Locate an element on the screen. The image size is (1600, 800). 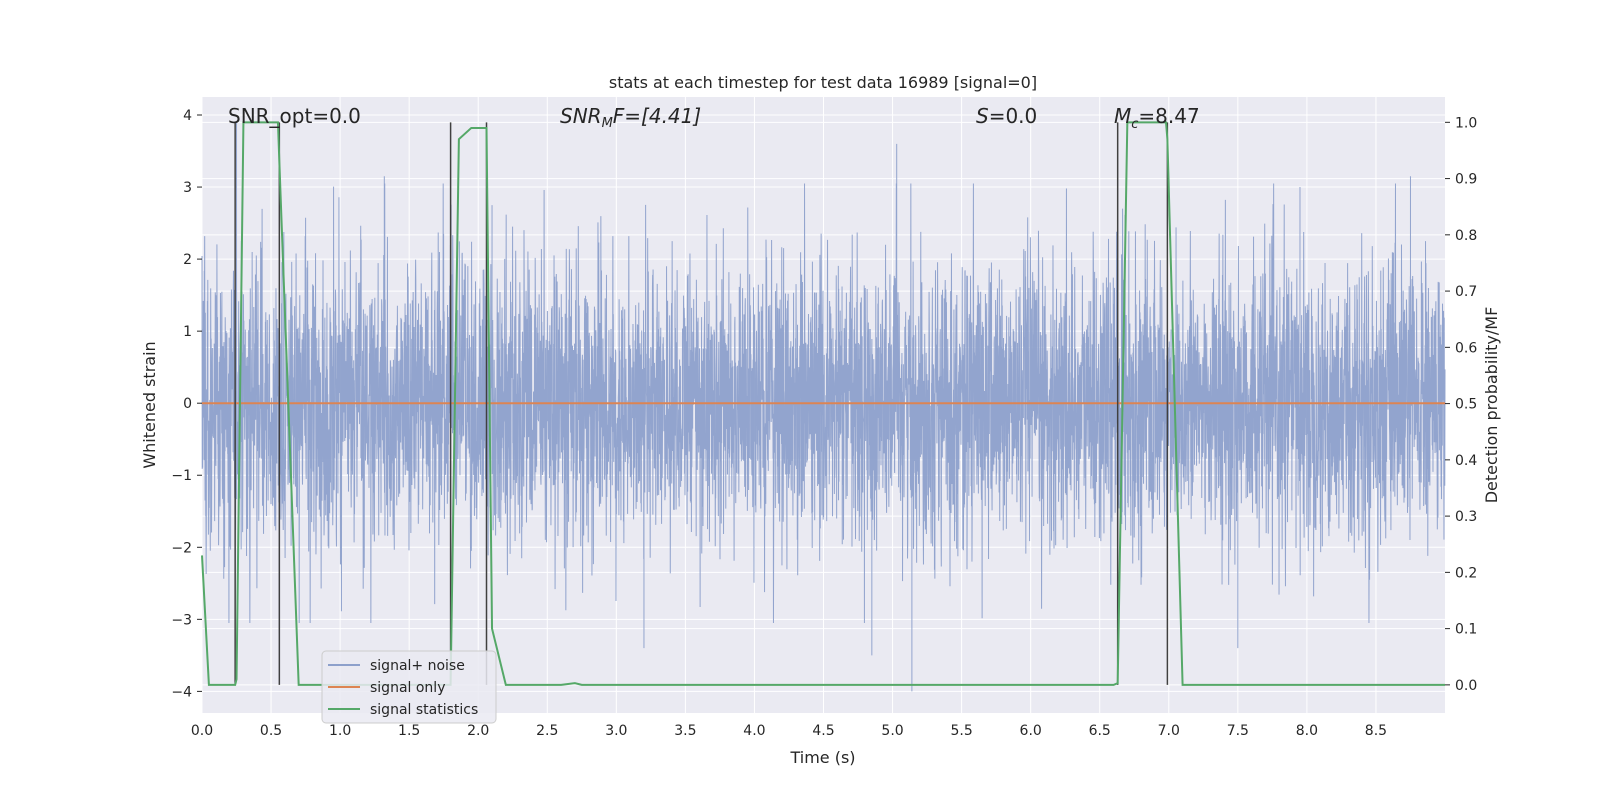
x-tick-label: 5.5 is located at coordinates (961, 731).